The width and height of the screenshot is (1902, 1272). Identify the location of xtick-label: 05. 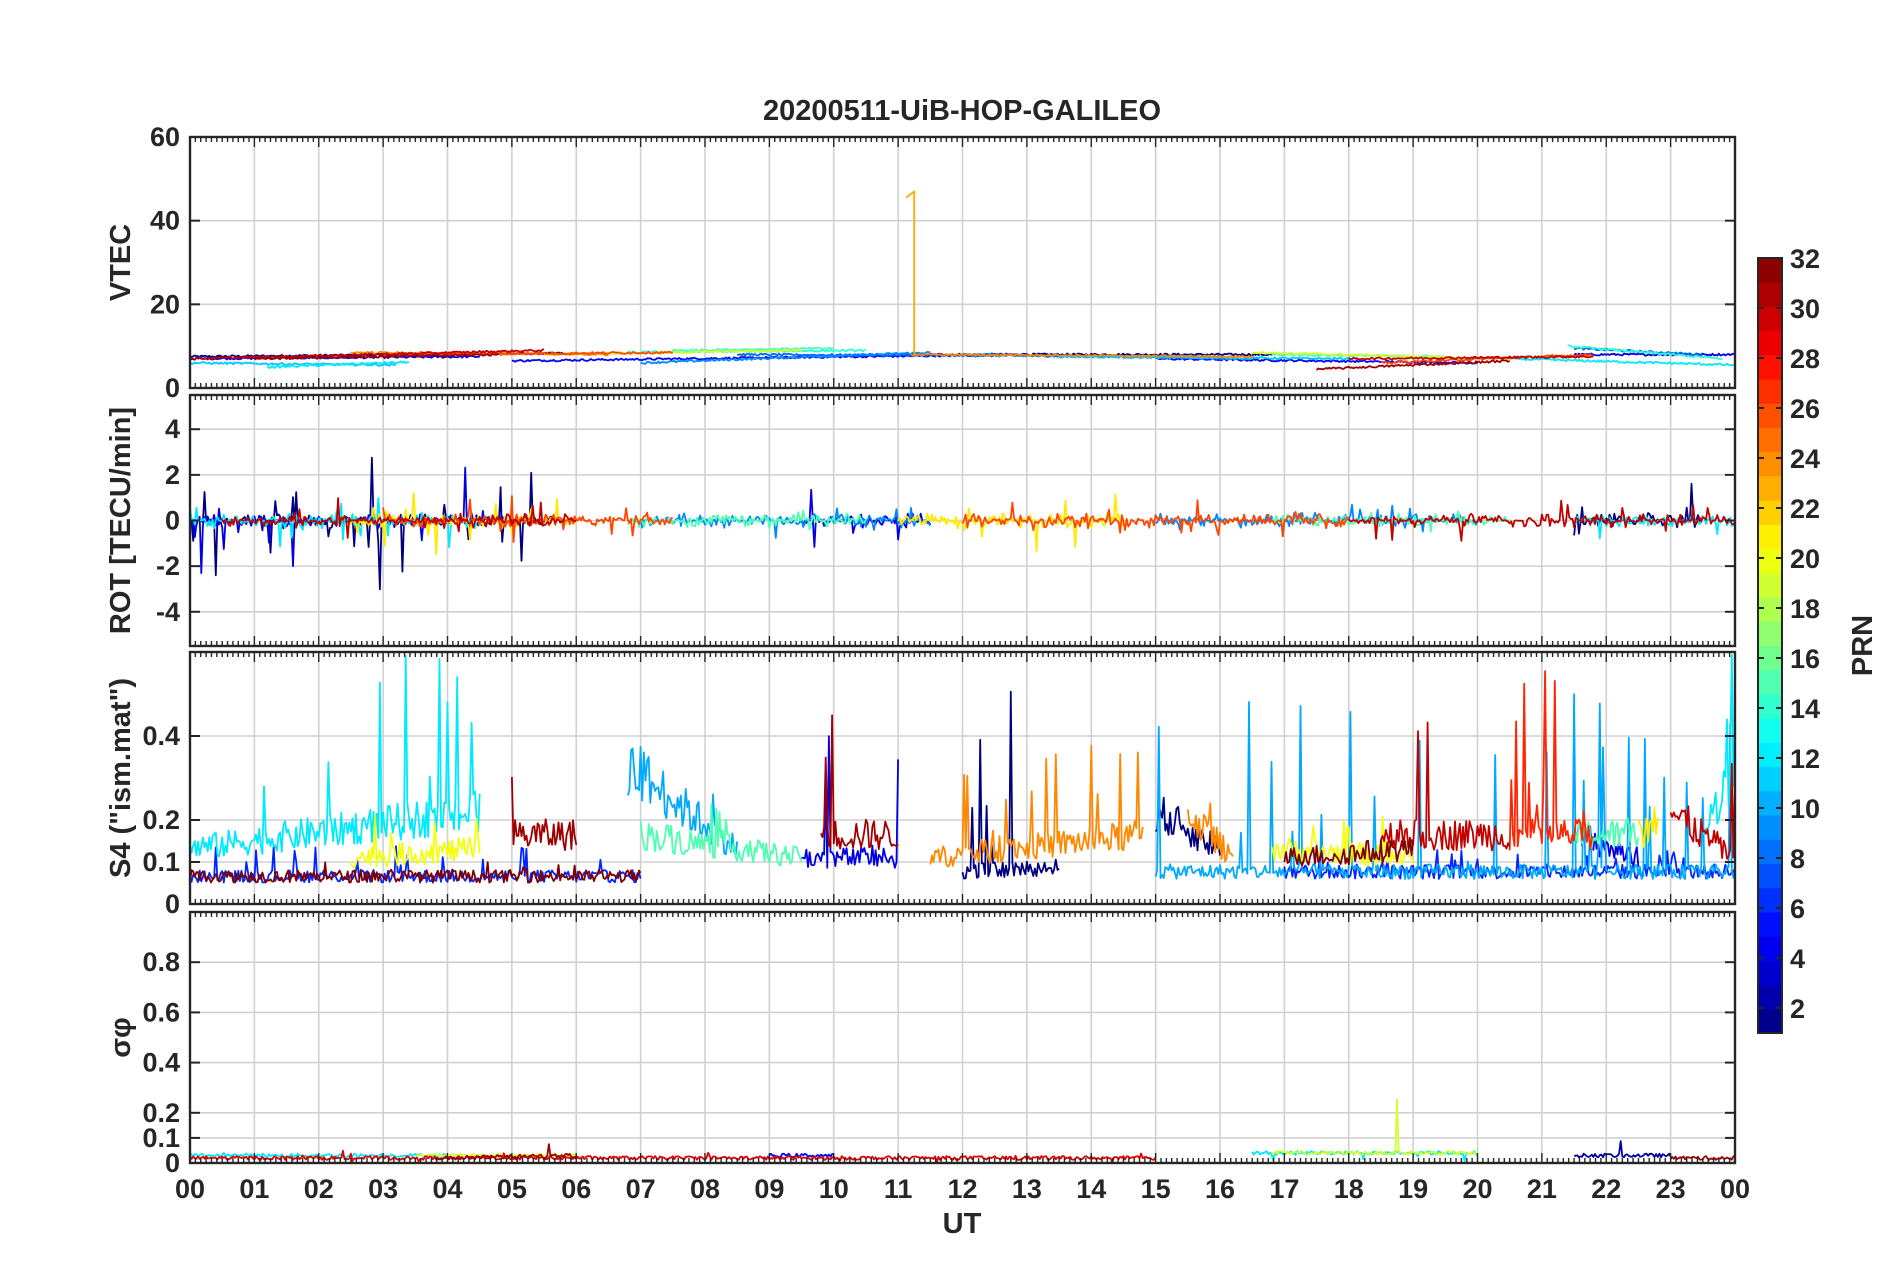
(512, 1189).